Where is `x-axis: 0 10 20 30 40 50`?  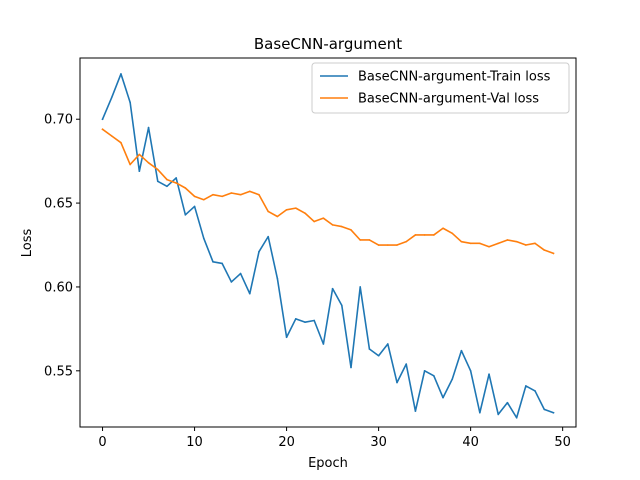 x-axis: 0 10 20 30 40 50 is located at coordinates (334, 438).